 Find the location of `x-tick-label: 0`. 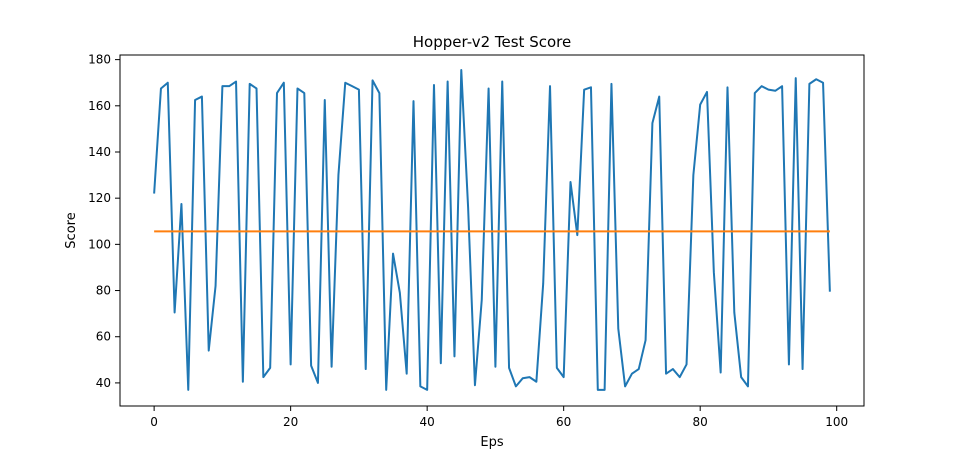

x-tick-label: 0 is located at coordinates (154, 422).